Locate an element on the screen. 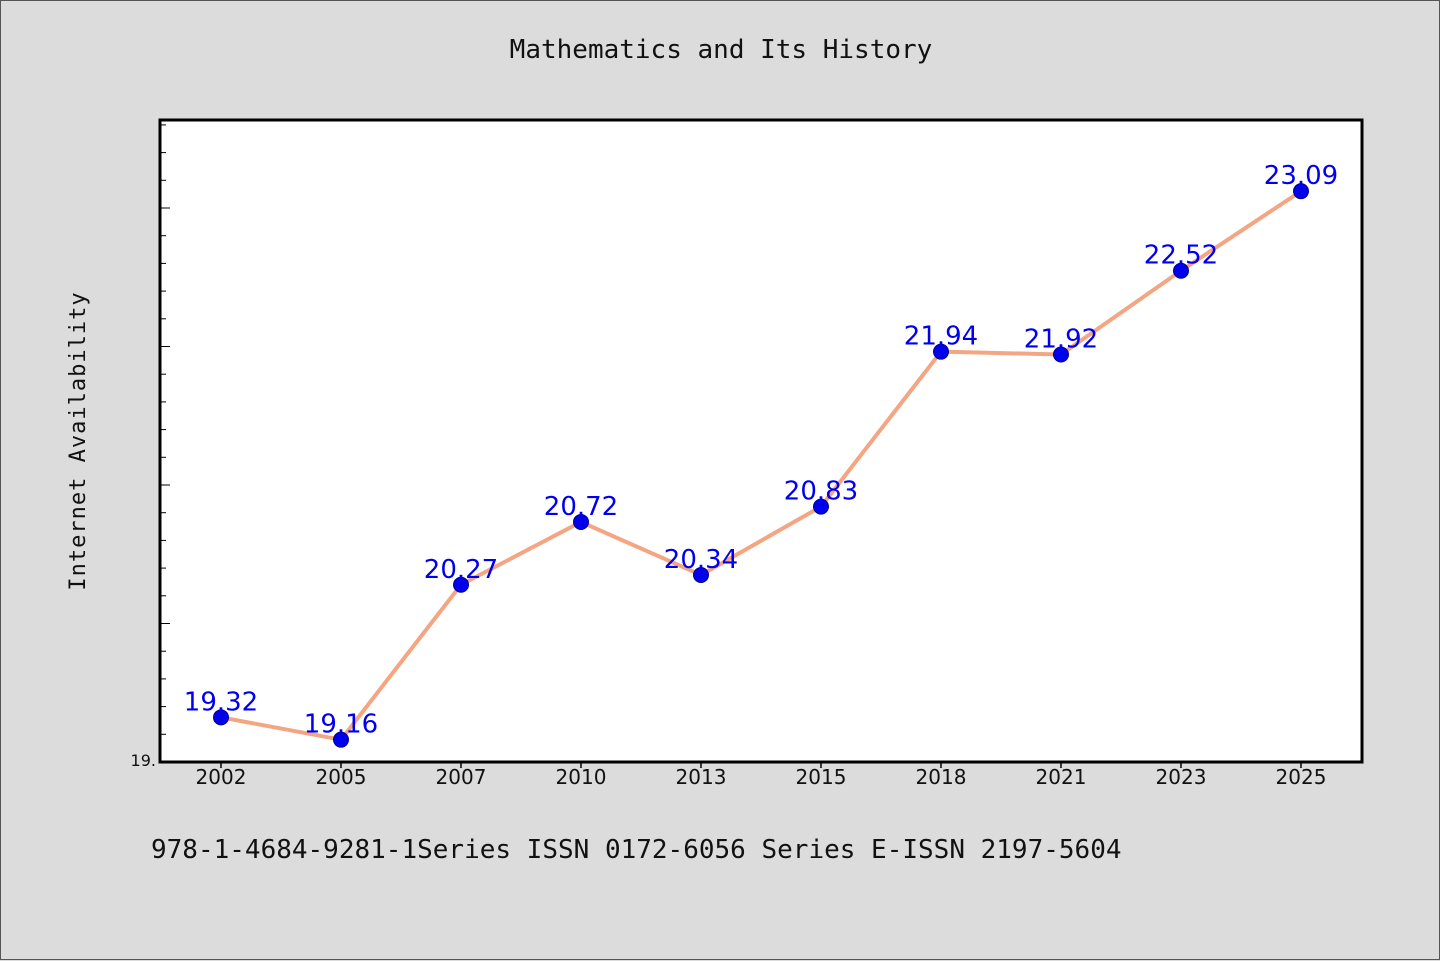 Image resolution: width=1440 pixels, height=961 pixels. data-label: 19.32 is located at coordinates (221, 702).